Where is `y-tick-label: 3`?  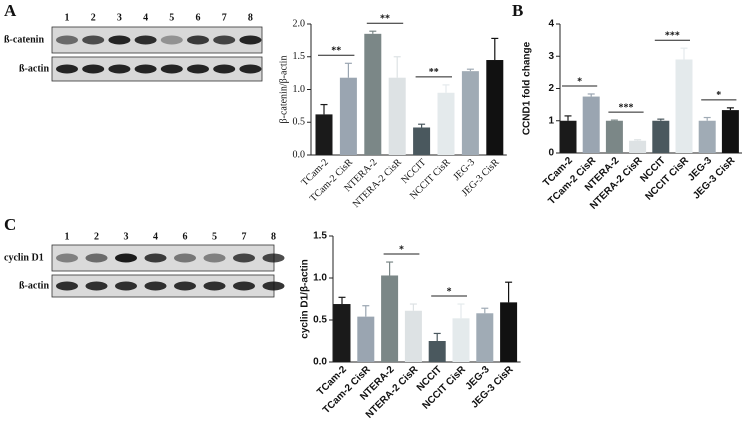 y-tick-label: 3 is located at coordinates (551, 56).